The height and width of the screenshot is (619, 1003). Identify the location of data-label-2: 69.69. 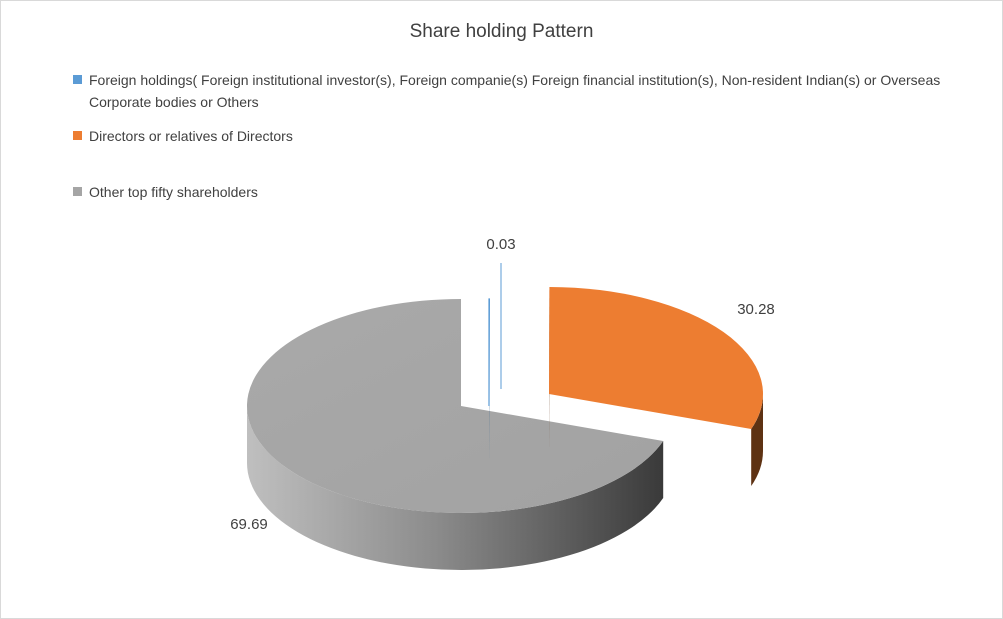
(249, 524).